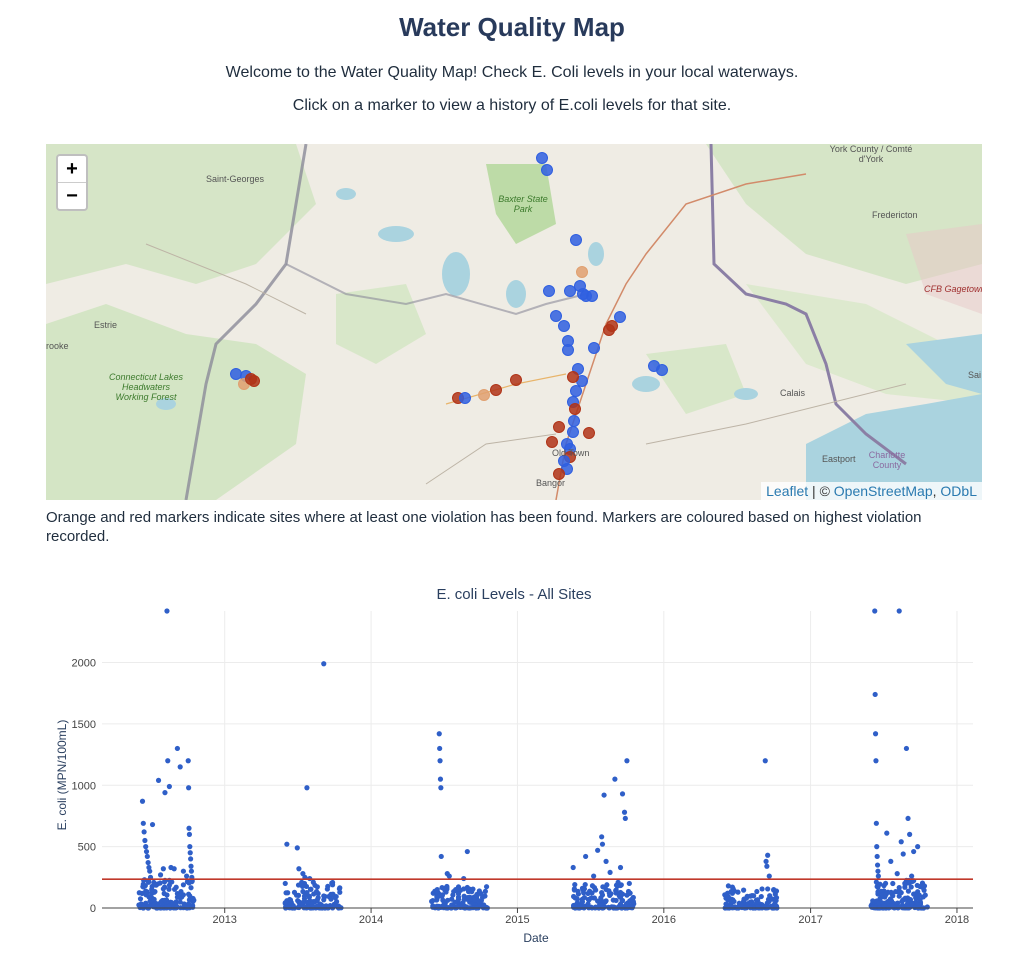  I want to click on zoom-in-button: +, so click(72, 169).